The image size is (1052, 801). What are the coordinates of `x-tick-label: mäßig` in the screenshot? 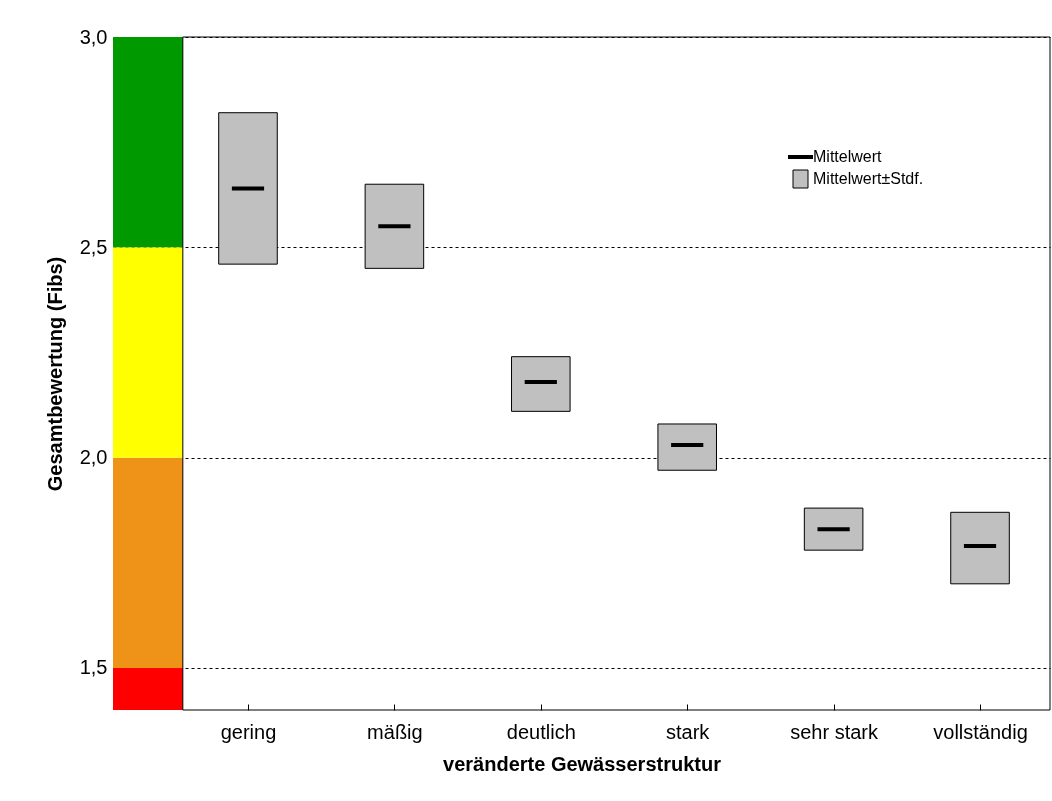 It's located at (395, 731).